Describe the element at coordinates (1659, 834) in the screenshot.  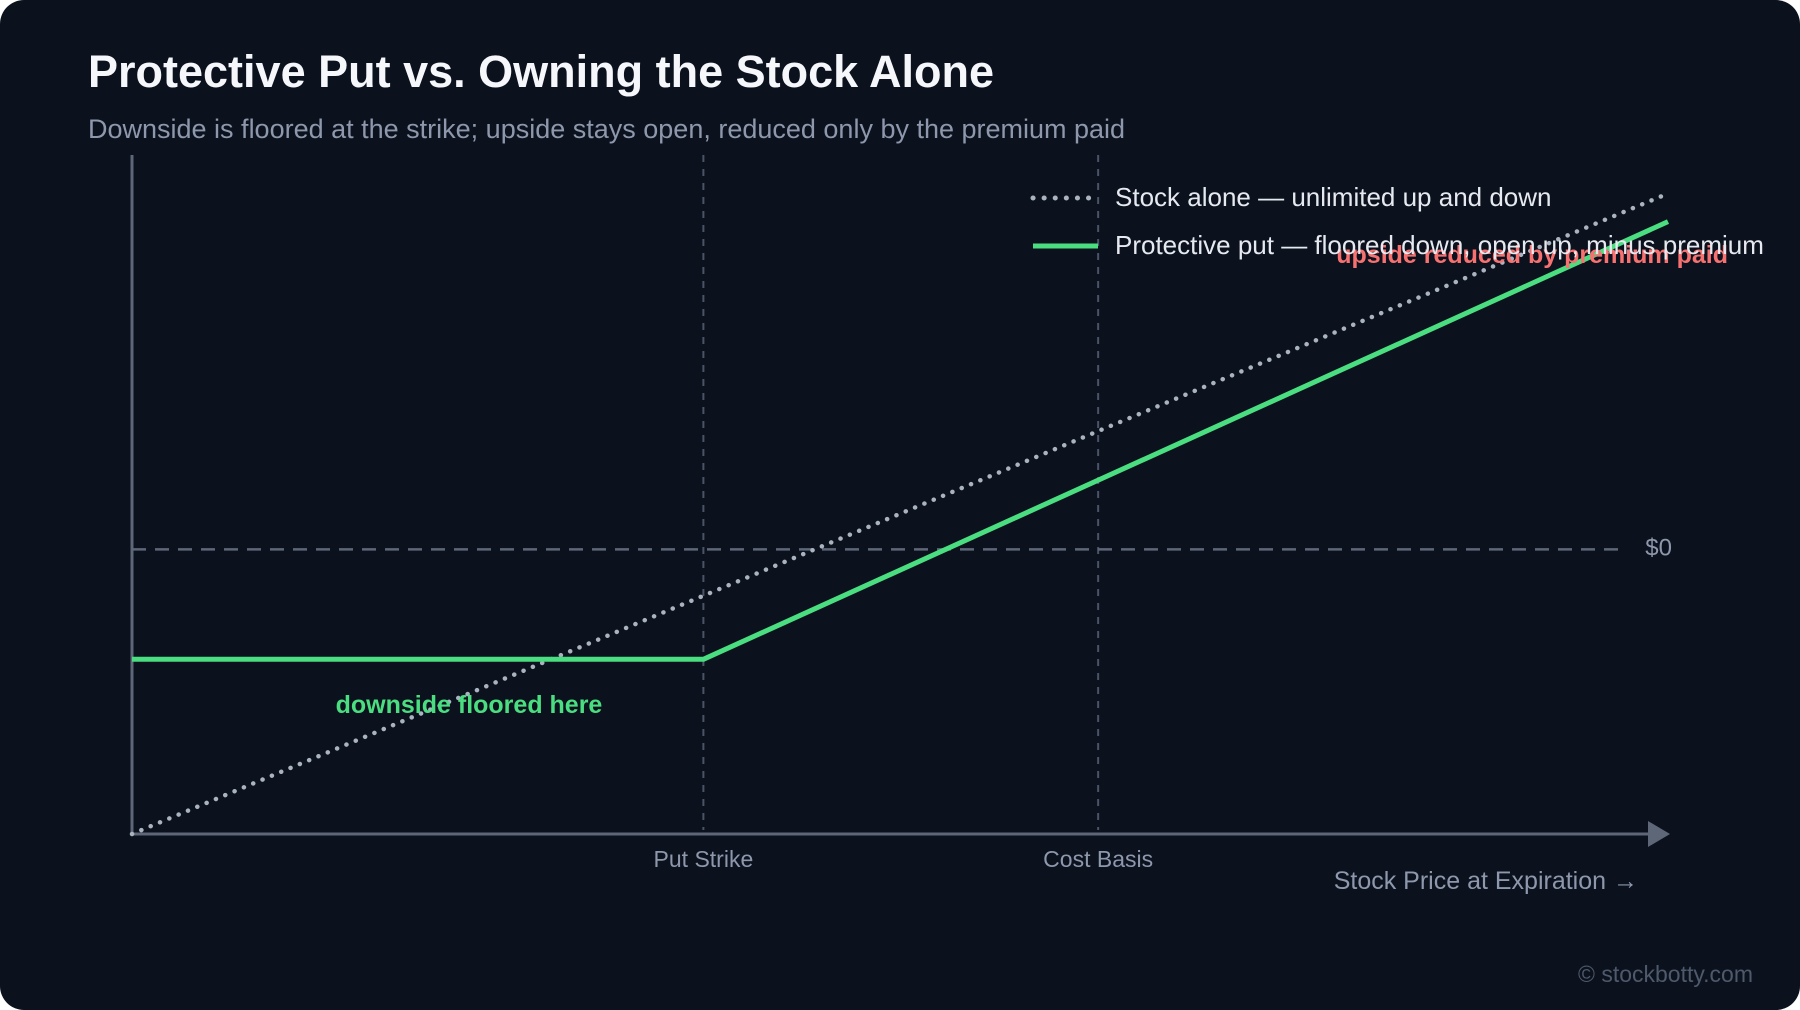
I see `x-axis-arrowhead` at that location.